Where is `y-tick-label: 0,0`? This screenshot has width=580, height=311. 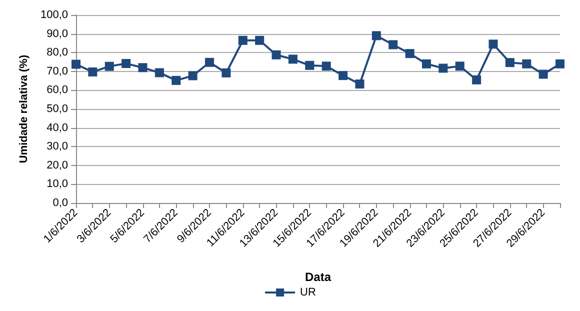 y-tick-label: 0,0 is located at coordinates (60, 203).